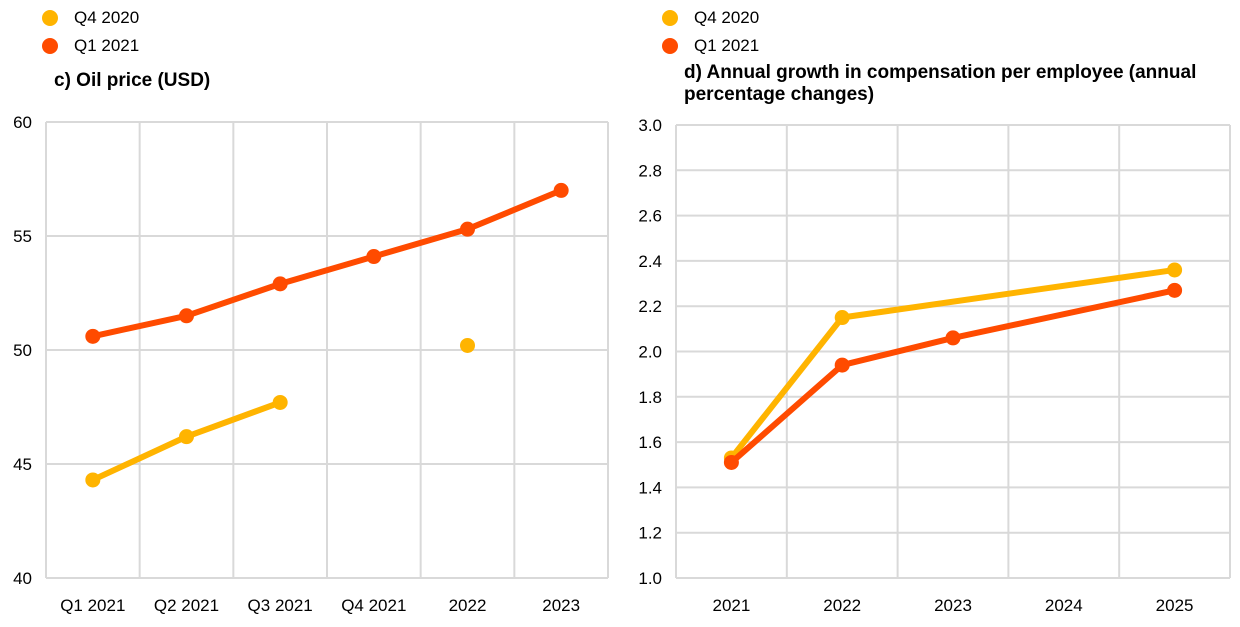  Describe the element at coordinates (650, 352) in the screenshot. I see `y-tick-label: 2.0` at that location.